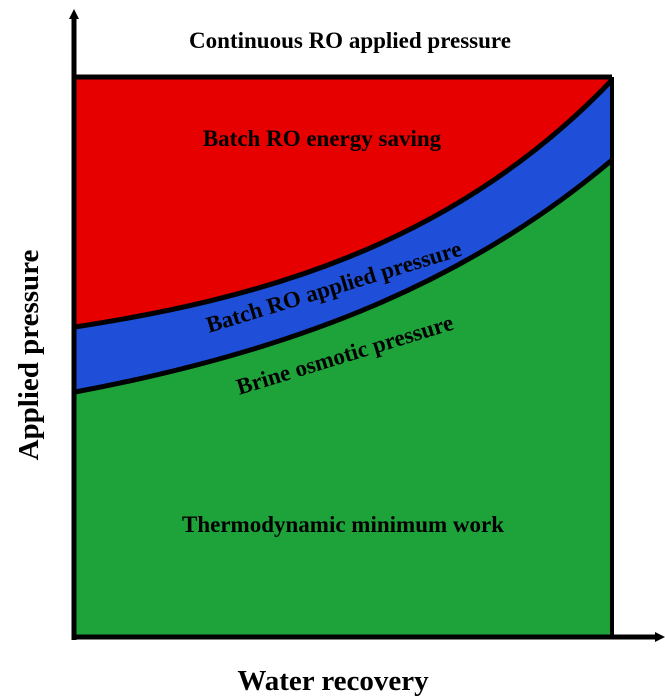  Describe the element at coordinates (350, 40) in the screenshot. I see `title: Continuous RO applied pressure` at that location.